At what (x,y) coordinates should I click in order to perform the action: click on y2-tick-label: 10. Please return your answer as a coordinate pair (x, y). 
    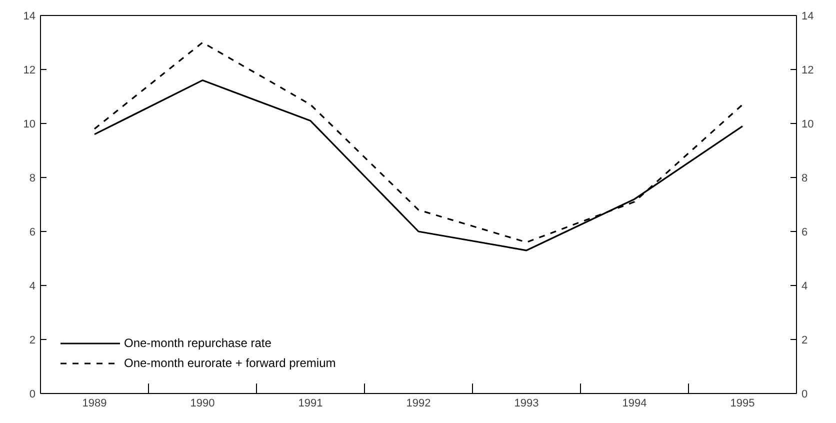
    Looking at the image, I should click on (808, 124).